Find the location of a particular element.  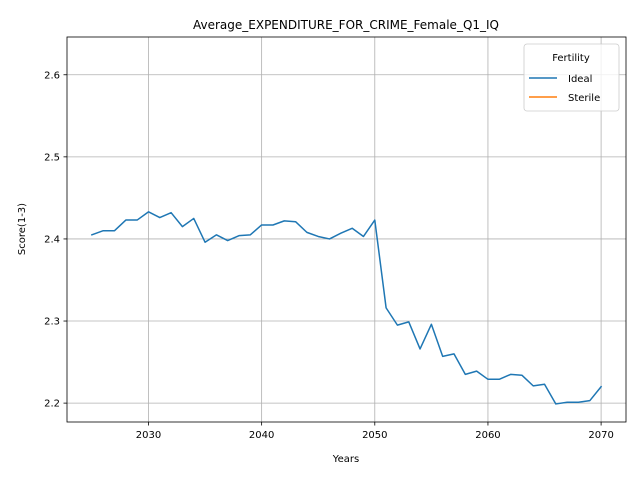

y-tick-label: 2.5 is located at coordinates (52, 157).